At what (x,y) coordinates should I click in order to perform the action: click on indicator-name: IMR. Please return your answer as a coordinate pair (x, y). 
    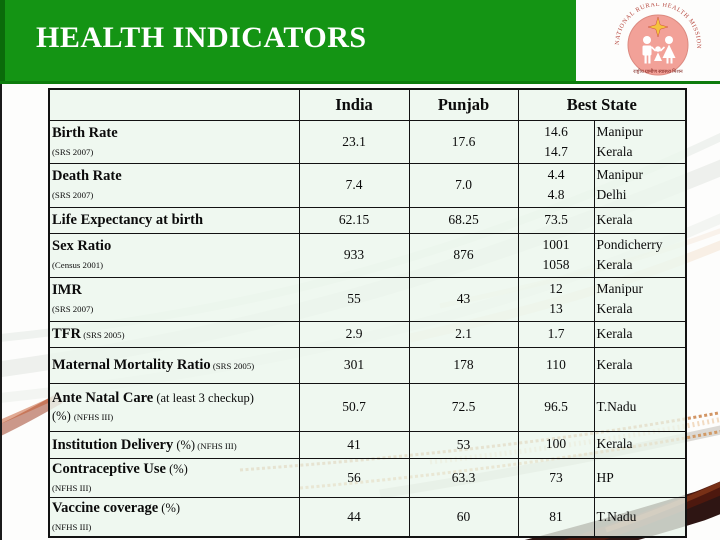
    Looking at the image, I should click on (67, 289).